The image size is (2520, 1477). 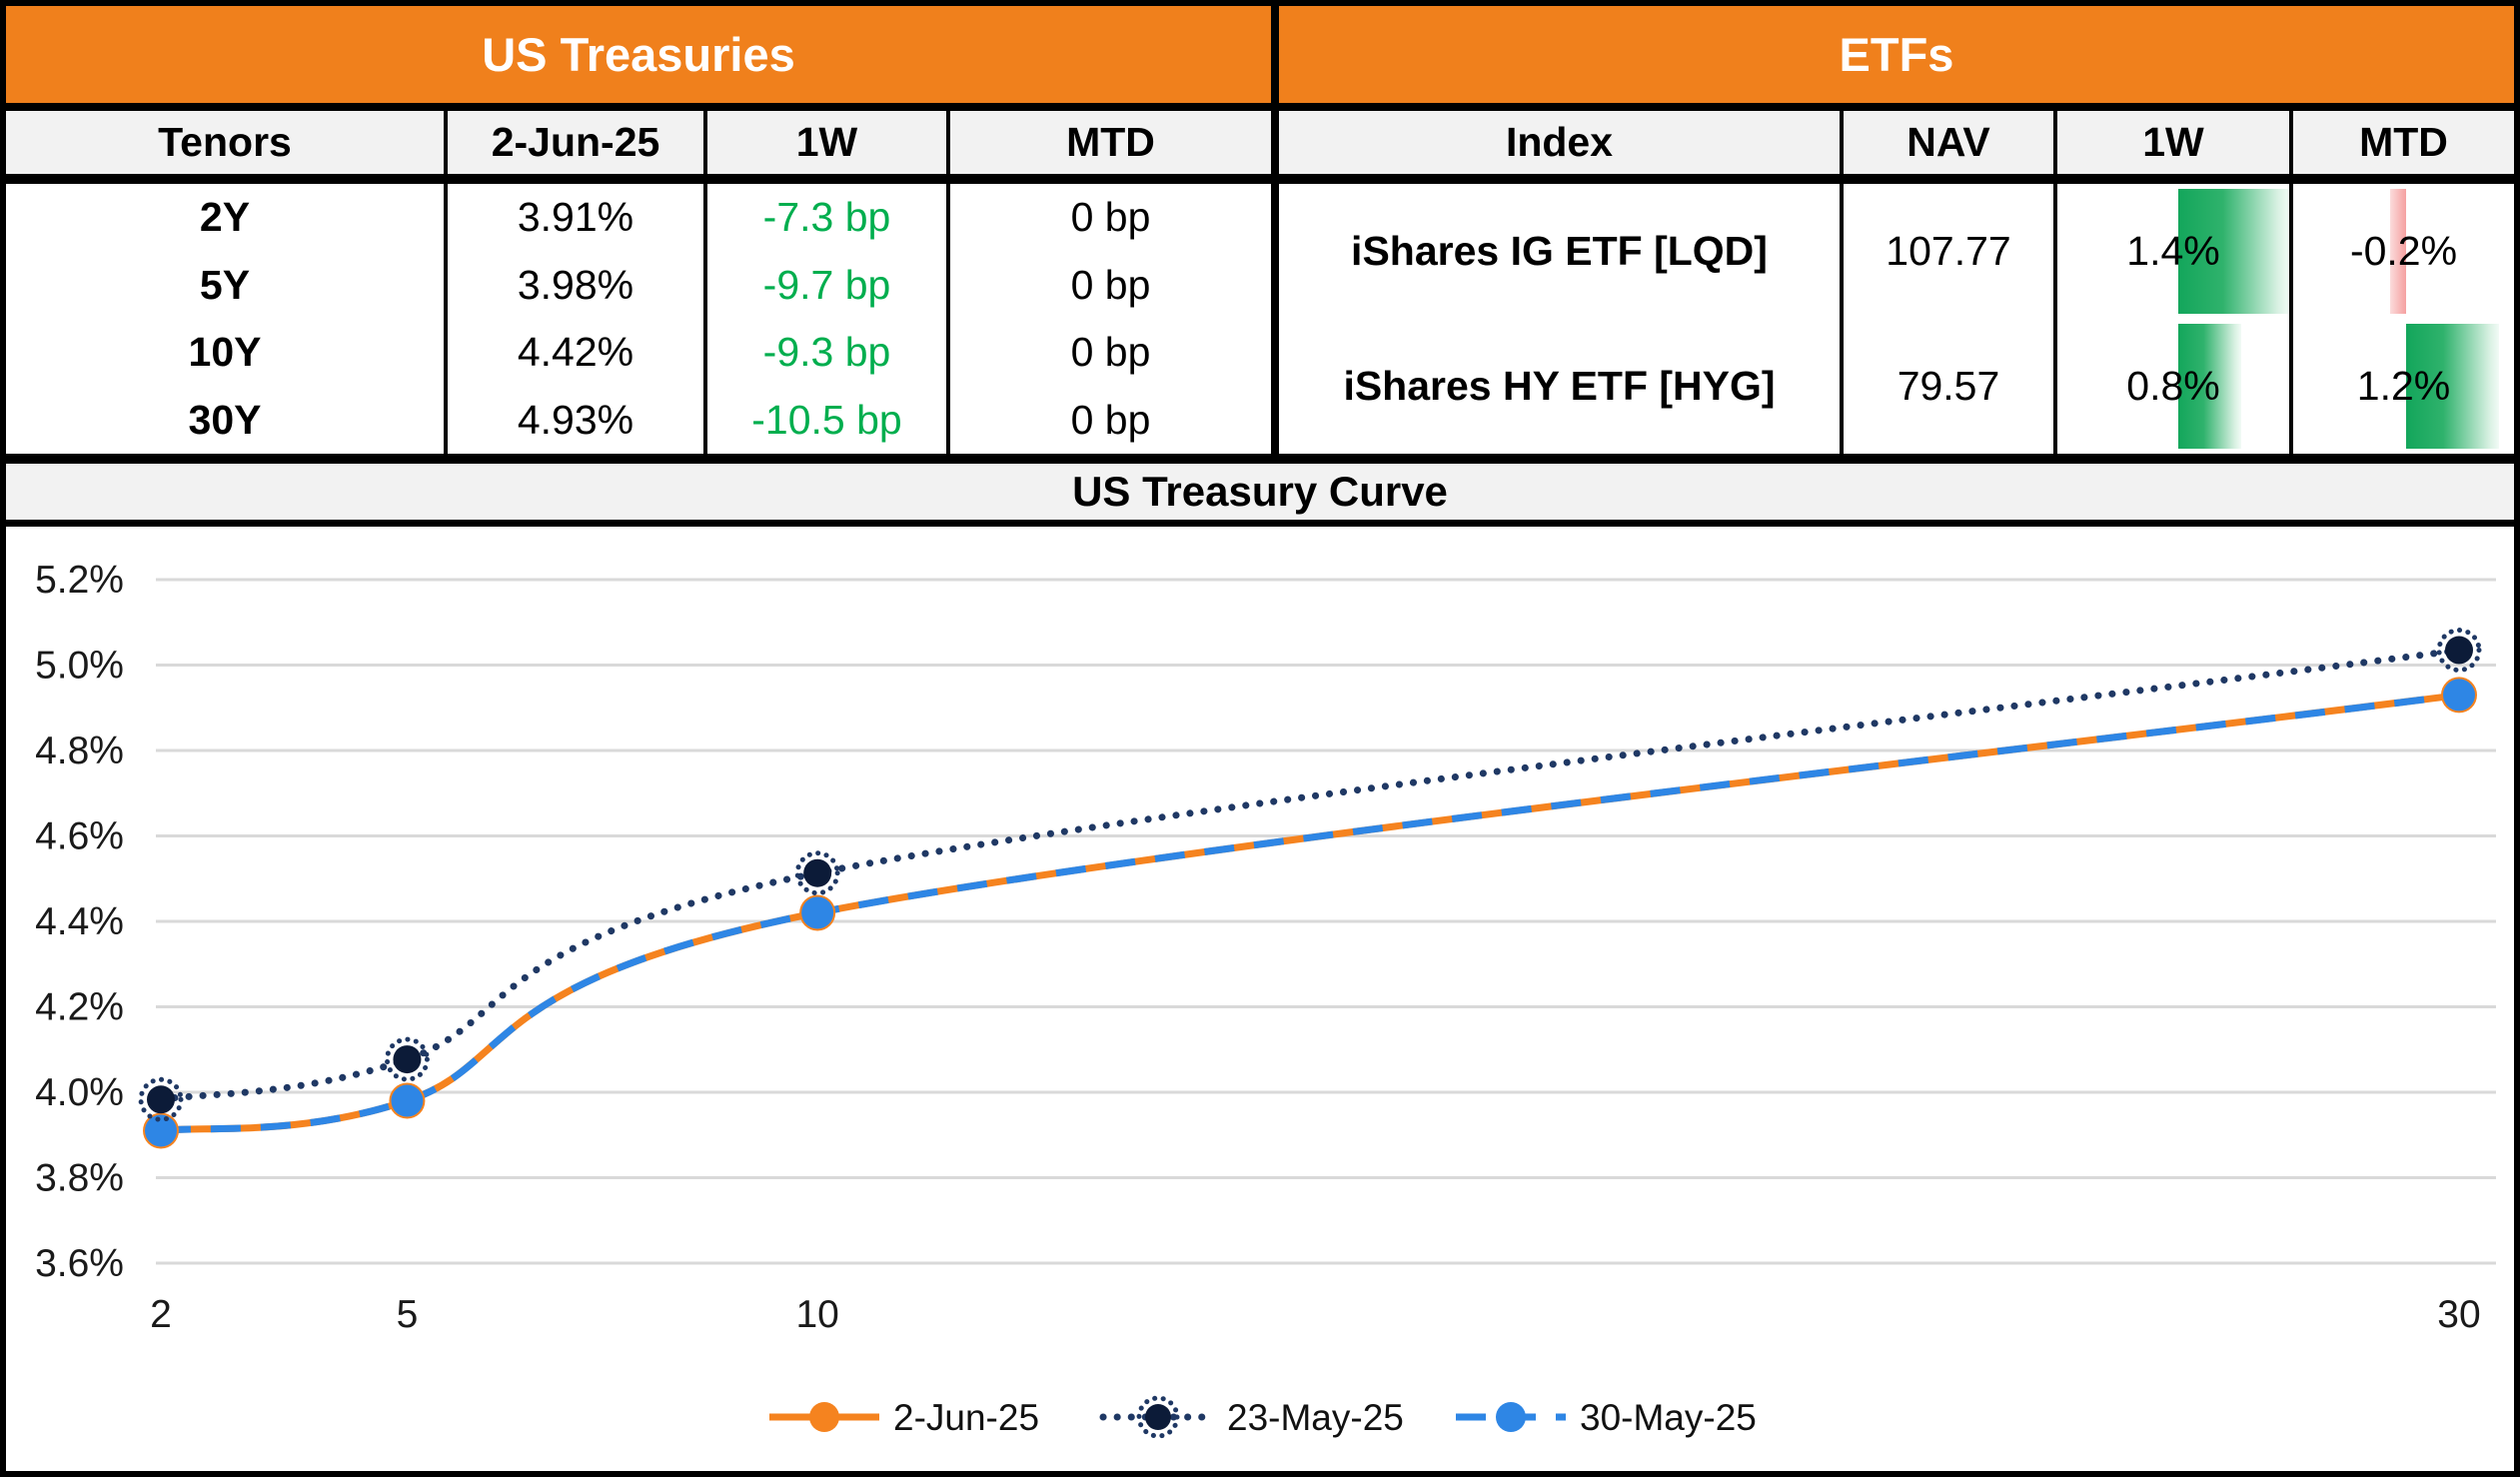 I want to click on etfs-col-header-mtd: MTD, so click(x=2403, y=142).